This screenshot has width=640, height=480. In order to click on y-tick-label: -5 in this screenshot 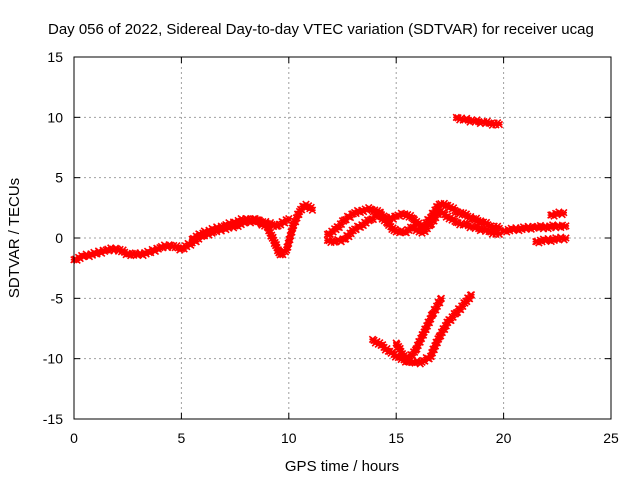, I will do `click(57, 298)`.